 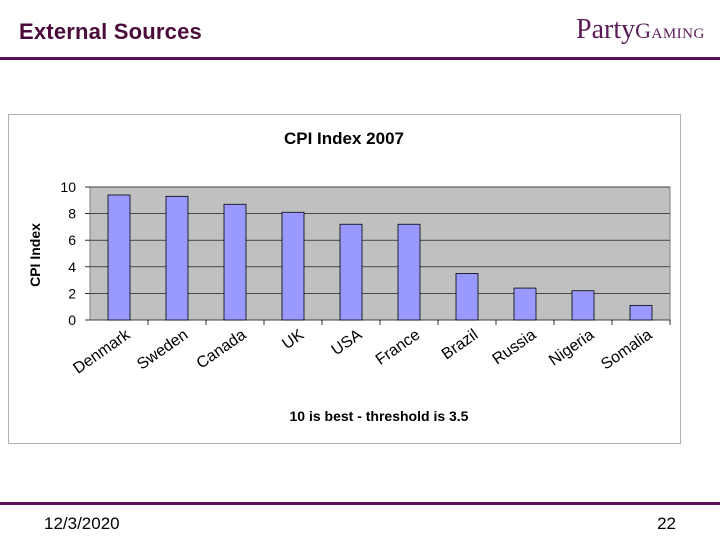 I want to click on x-axis-label: 10 is best - threshold is 3.5, so click(x=379, y=416).